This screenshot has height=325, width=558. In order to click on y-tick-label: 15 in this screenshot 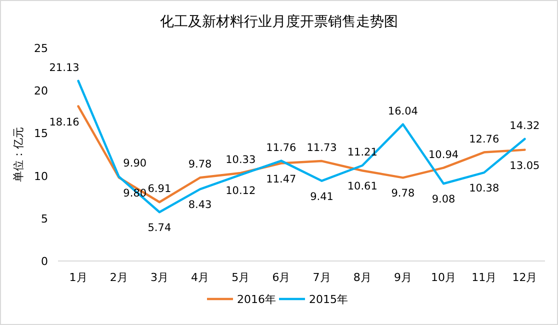, I will do `click(41, 133)`.